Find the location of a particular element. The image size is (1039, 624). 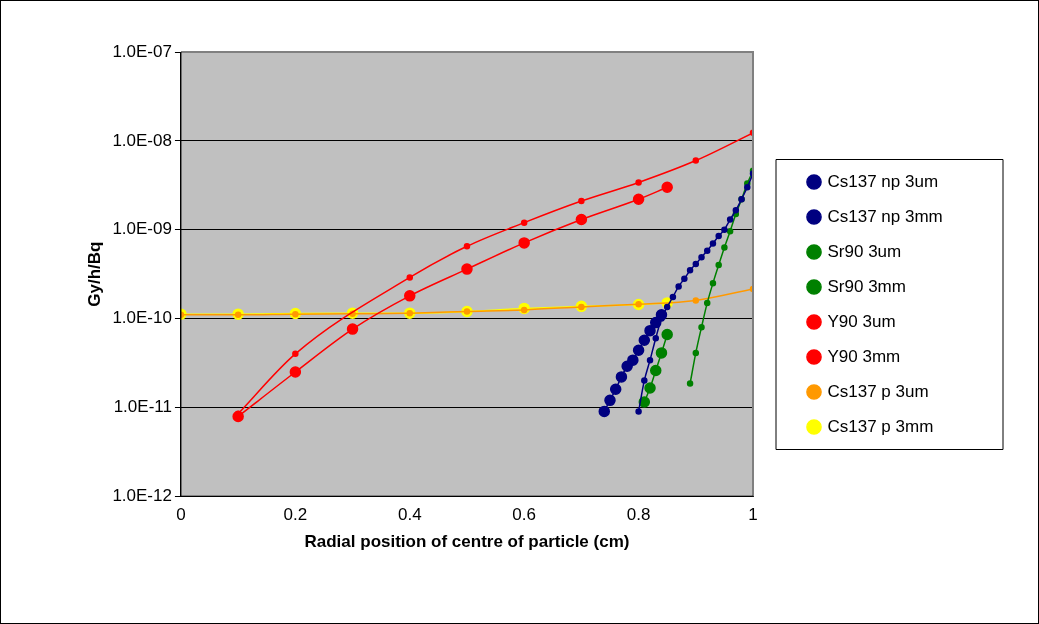

legend-label: Y90 3um is located at coordinates (861, 321).